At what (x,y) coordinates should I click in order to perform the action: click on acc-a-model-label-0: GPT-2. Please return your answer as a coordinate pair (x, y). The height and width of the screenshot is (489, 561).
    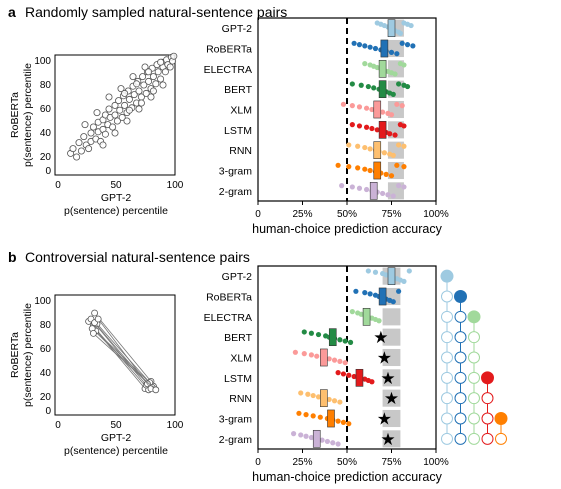
    Looking at the image, I should click on (237, 29).